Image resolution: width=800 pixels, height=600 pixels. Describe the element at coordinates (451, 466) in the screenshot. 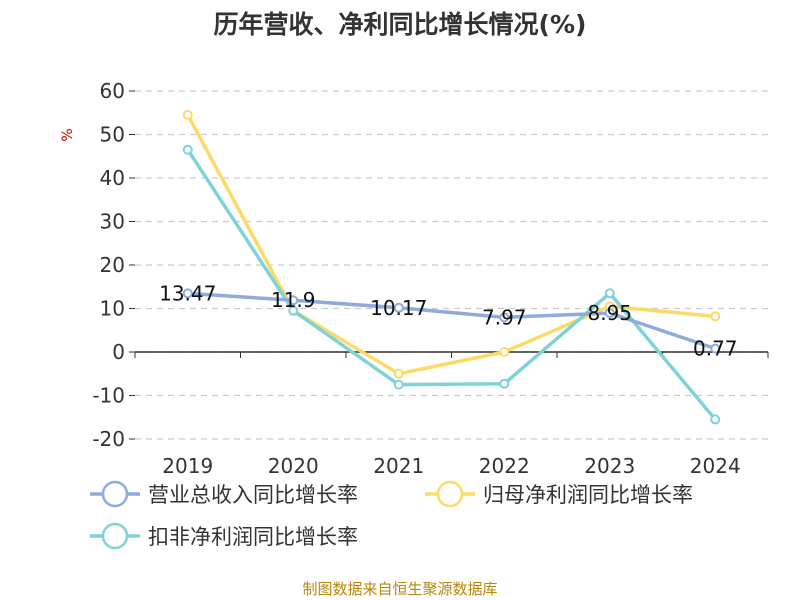

I see `x-axis-ticks: 2019 2020 2021 2022 2023 2024` at that location.